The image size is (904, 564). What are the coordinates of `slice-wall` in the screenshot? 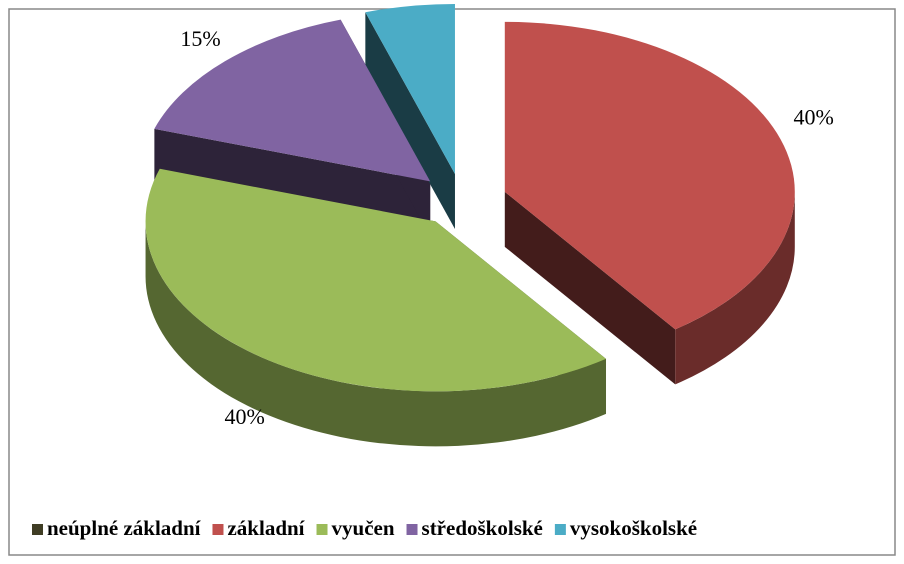 It's located at (735, 288).